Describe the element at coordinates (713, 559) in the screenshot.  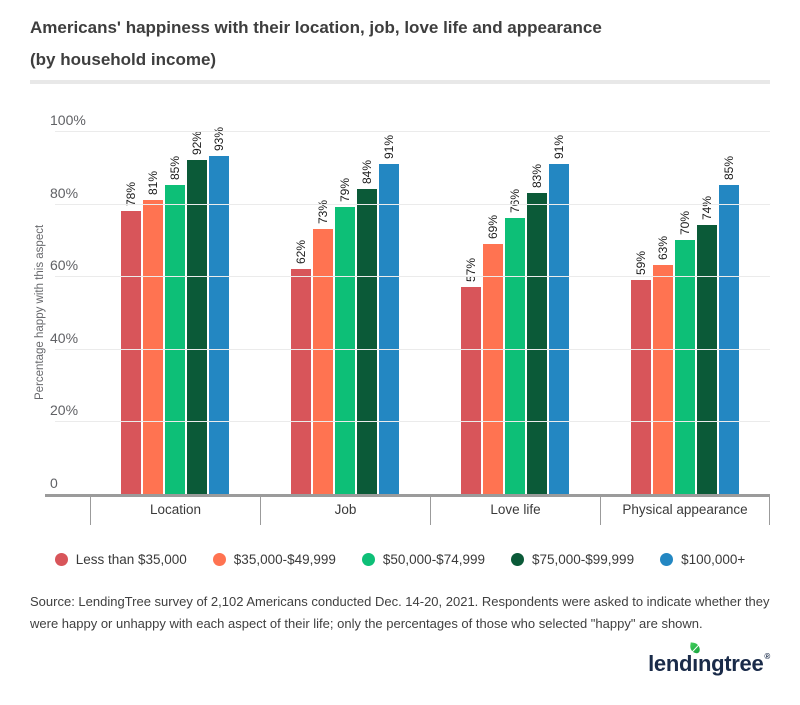
I see `legend-label: $100,000+` at that location.